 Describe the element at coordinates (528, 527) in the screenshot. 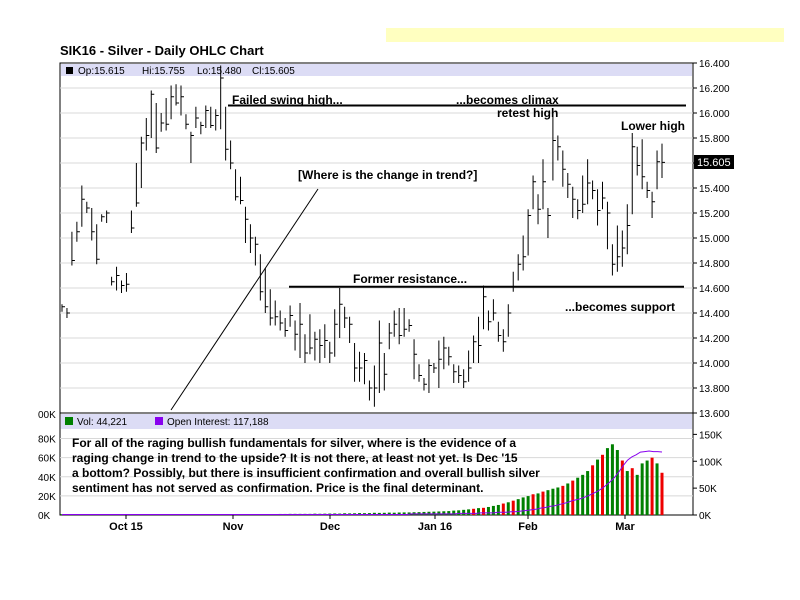

I see `x-tick-label: Feb` at that location.